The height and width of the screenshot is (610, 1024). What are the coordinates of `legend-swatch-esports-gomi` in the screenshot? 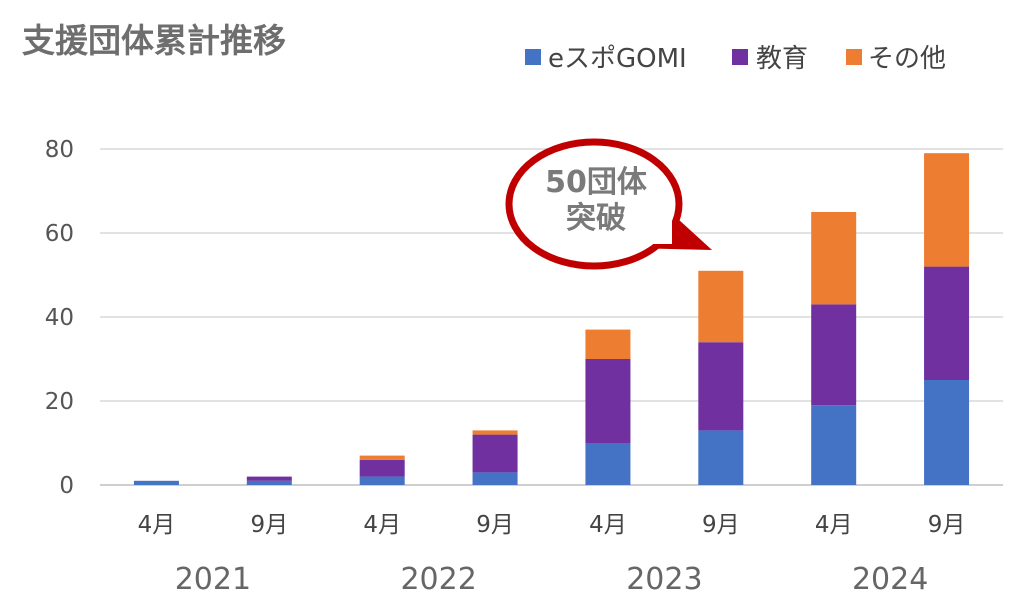 It's located at (533, 57).